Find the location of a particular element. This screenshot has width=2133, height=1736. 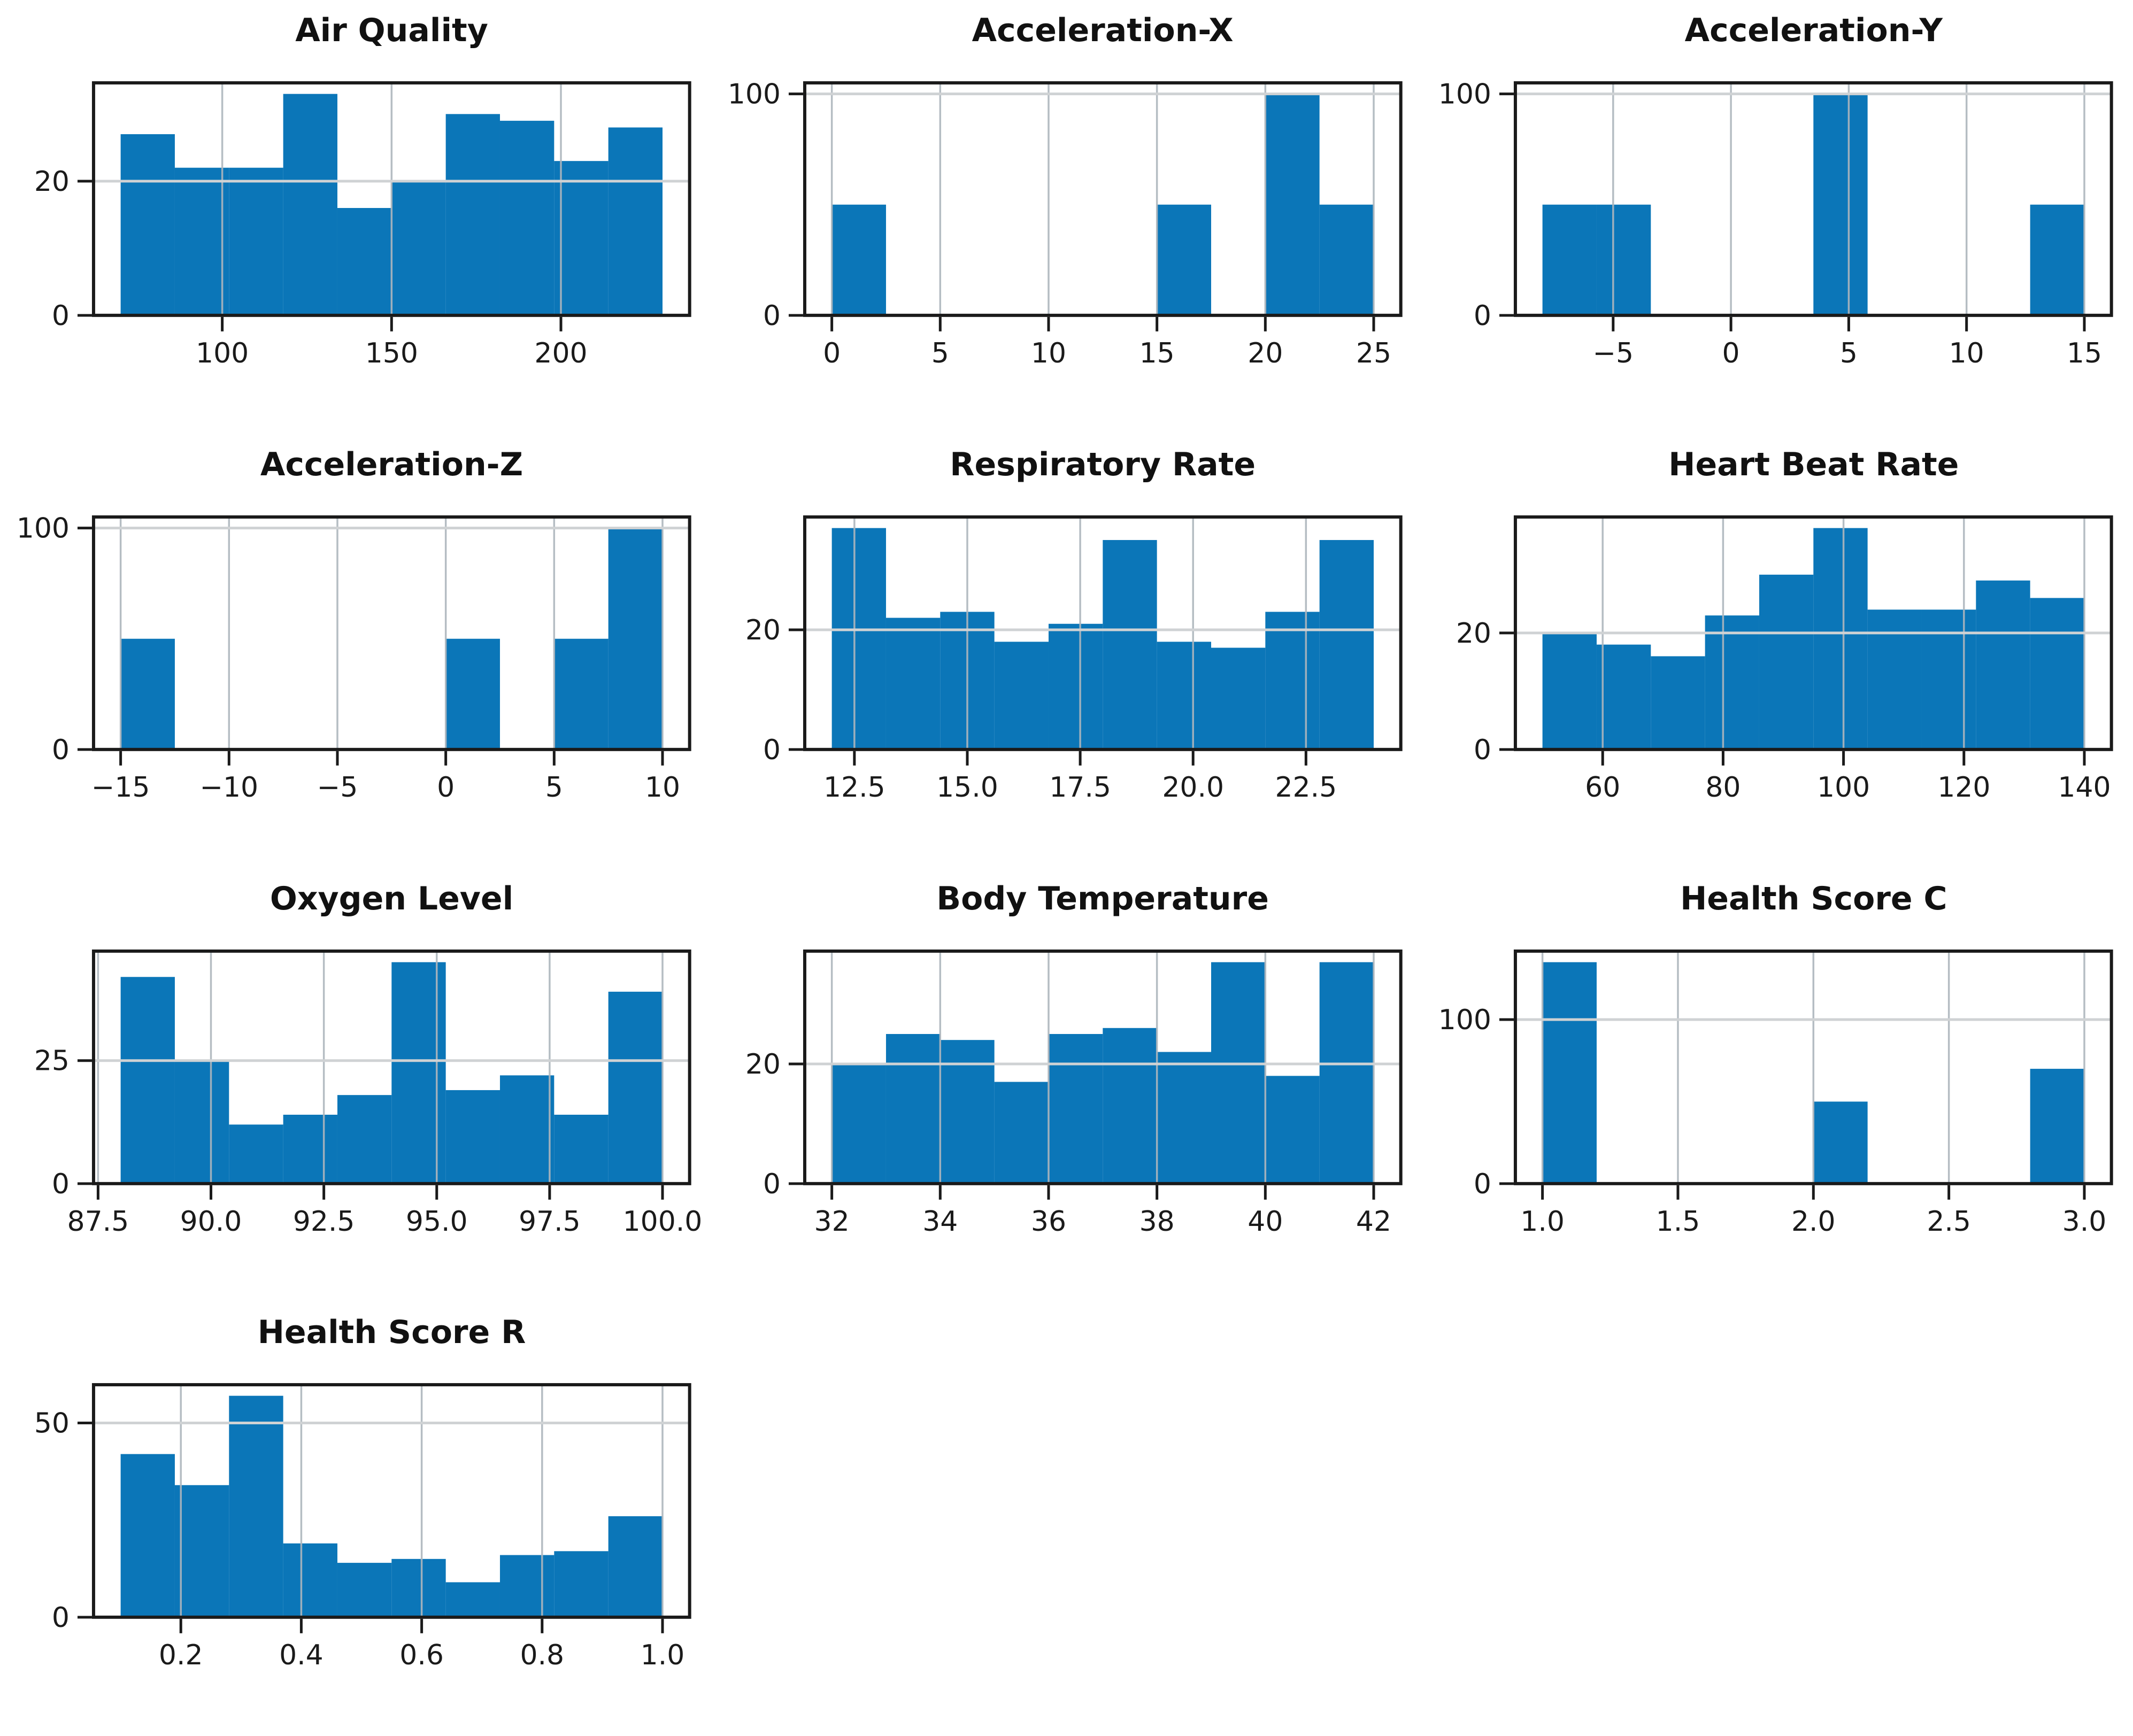

ticks: 60 80 100 120 140 0 20 is located at coordinates (1783, 711).